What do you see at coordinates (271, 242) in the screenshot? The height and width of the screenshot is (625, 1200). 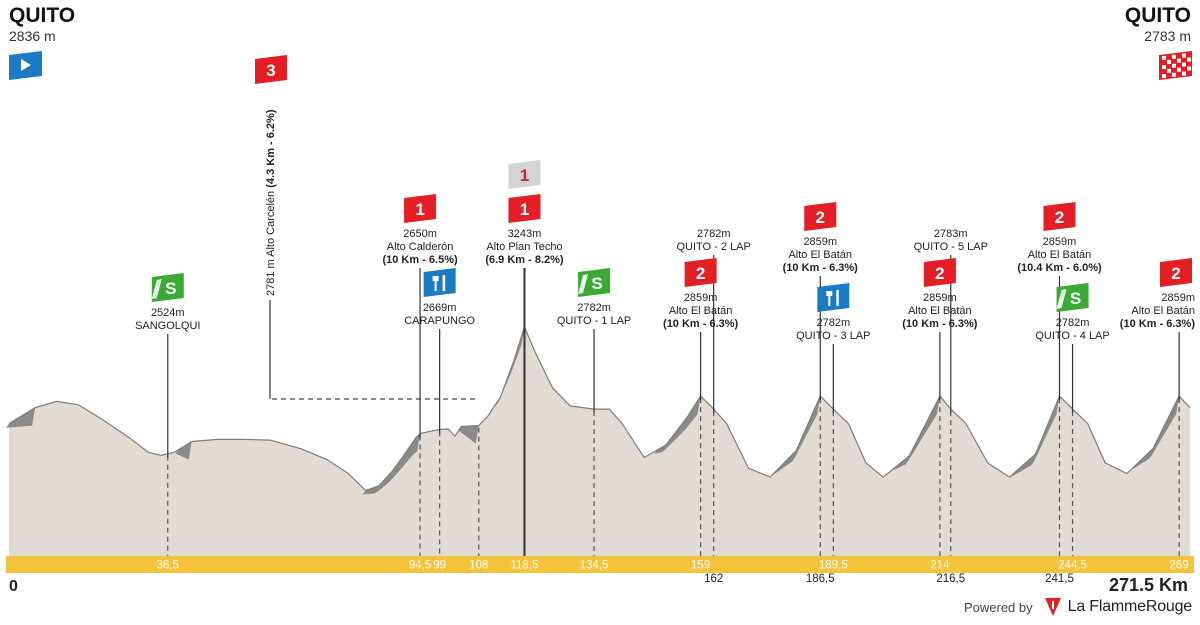 I see `vertical-climb-name: 2781 m Alto Carcelén` at bounding box center [271, 242].